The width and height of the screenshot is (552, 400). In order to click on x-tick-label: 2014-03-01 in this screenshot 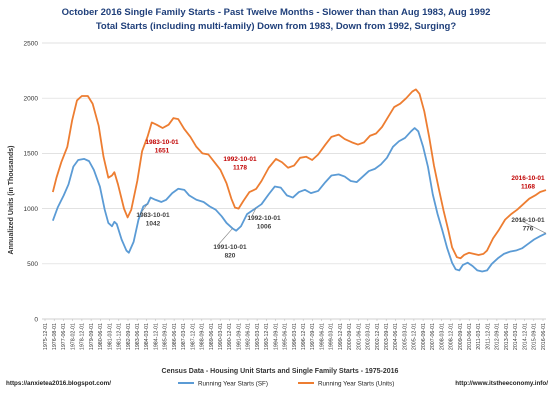, I will do `click(516, 336)`.